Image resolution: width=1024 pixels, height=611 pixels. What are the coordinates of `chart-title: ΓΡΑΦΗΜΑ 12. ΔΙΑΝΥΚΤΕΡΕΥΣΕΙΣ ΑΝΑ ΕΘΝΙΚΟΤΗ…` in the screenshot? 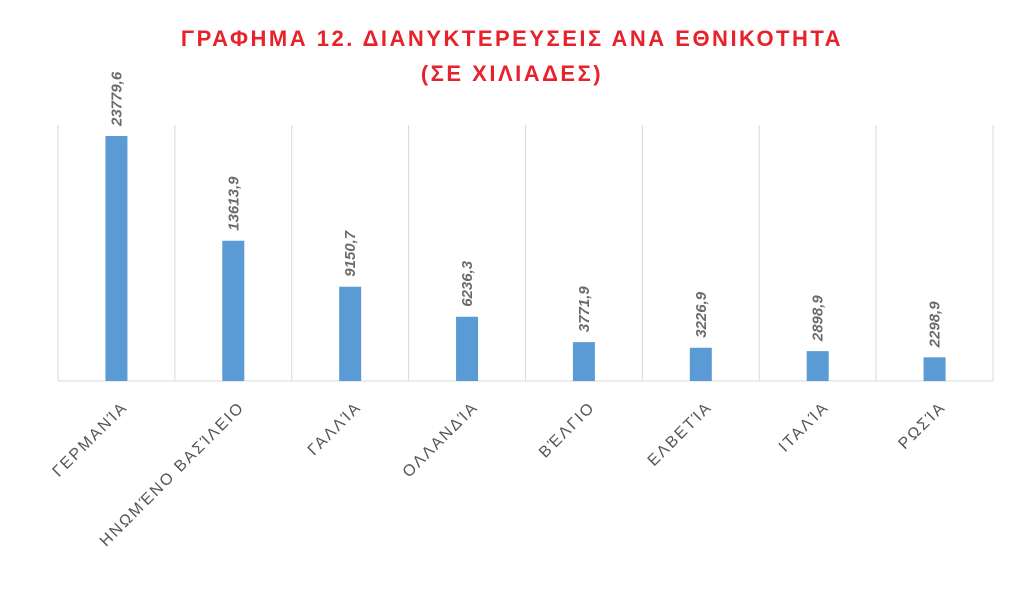 It's located at (512, 38).